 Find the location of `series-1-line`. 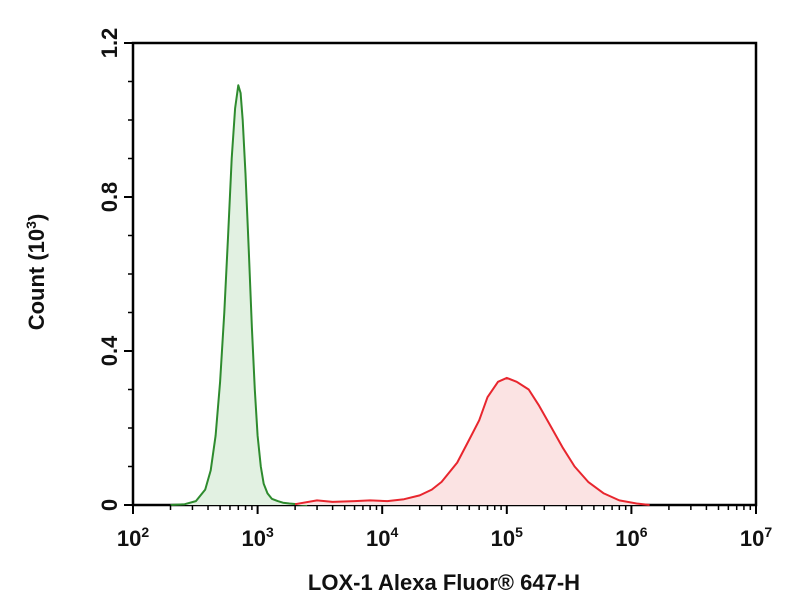

series-1-line is located at coordinates (239, 295).